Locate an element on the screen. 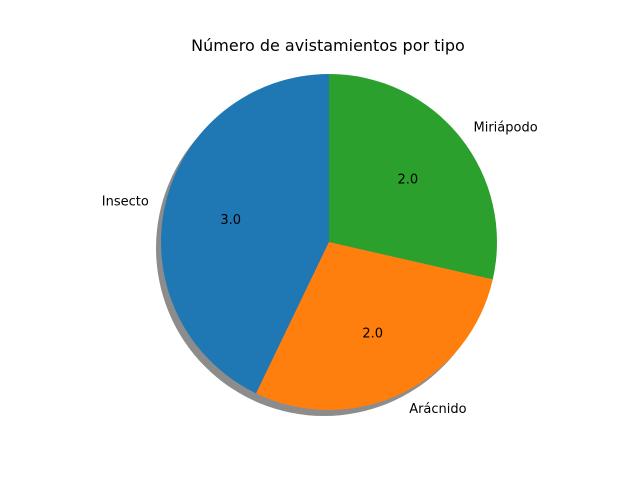 The image size is (640, 480). pie-slice-aracnido is located at coordinates (374, 326).